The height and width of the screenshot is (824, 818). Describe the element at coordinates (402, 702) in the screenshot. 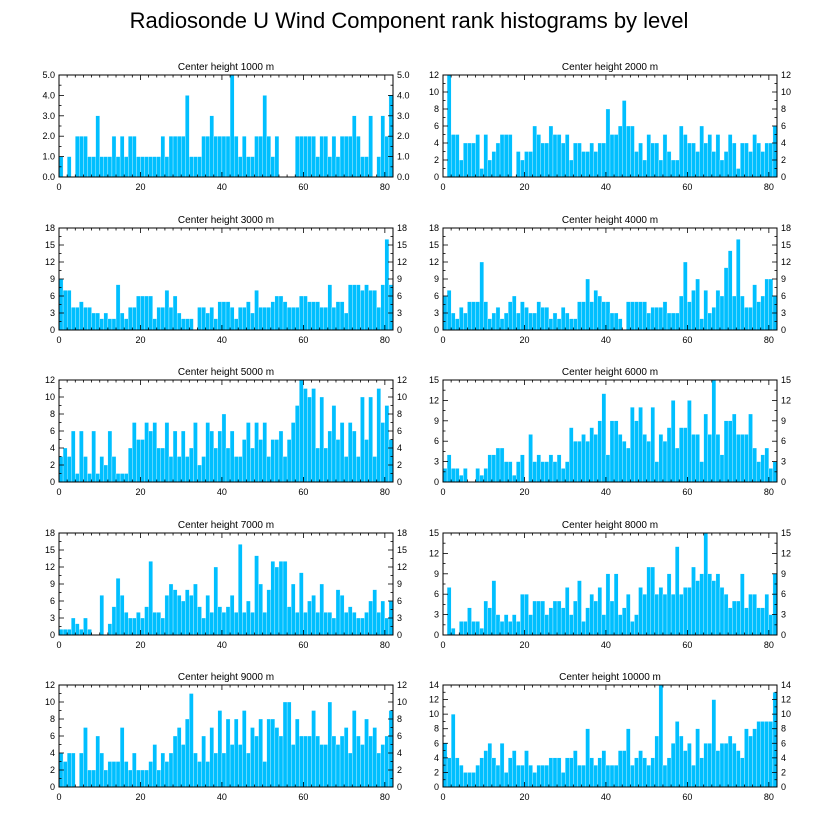

I see `y-tick-label-right: 10` at that location.